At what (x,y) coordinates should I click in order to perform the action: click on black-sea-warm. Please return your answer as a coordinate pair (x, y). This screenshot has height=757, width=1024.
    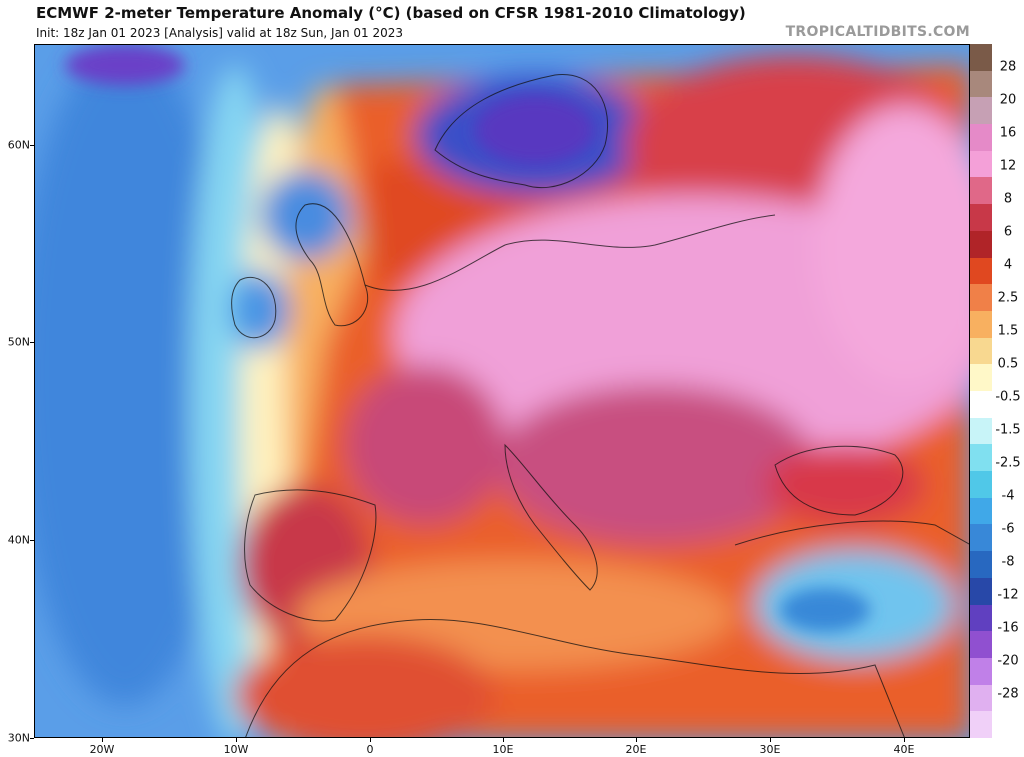
    Looking at the image, I should click on (845, 485).